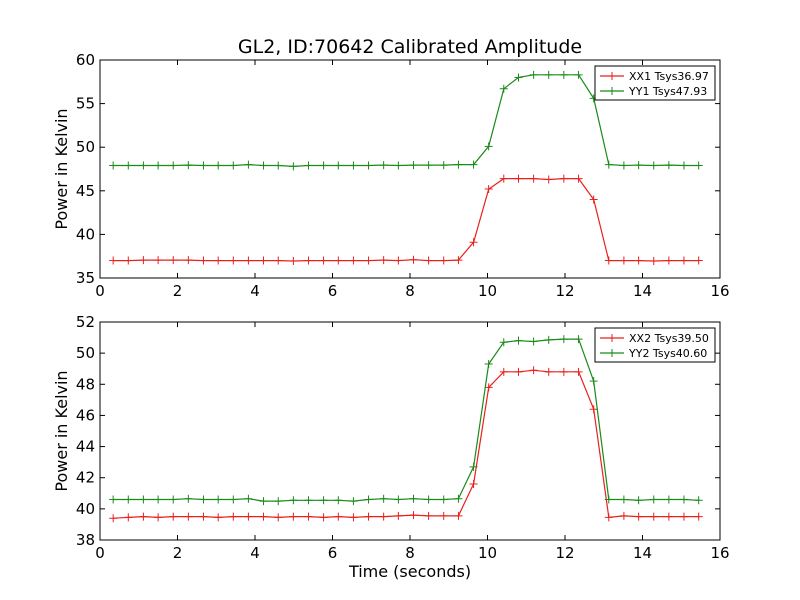  Describe the element at coordinates (61, 430) in the screenshot. I see `y-axis-label: Power in Kelvin` at that location.